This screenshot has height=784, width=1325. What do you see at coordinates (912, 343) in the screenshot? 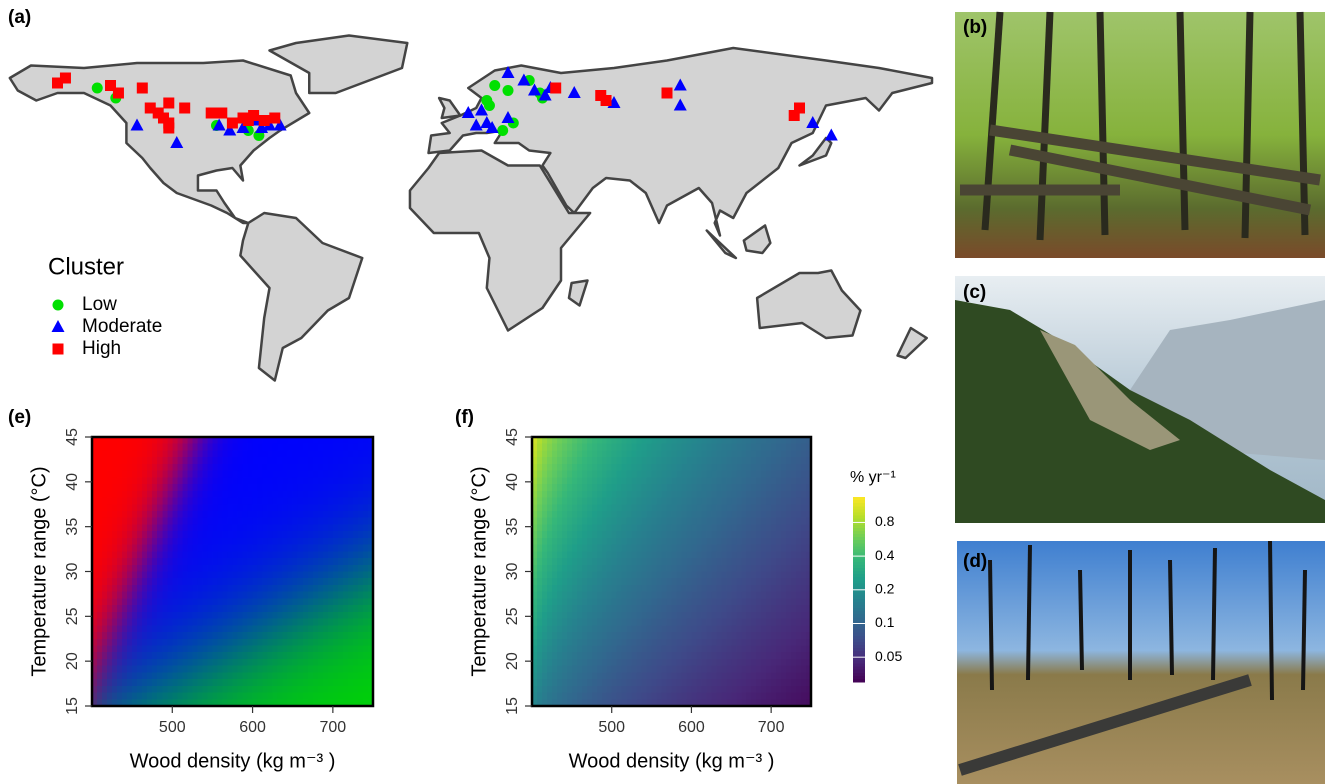
I see `land` at bounding box center [912, 343].